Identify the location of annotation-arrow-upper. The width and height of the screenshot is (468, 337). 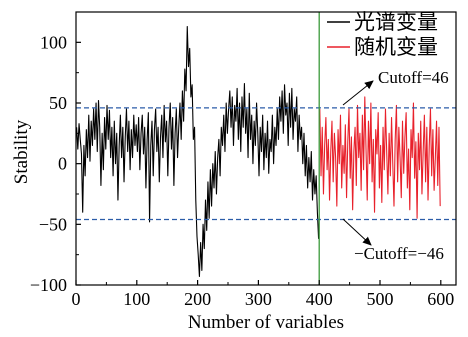
(358, 93).